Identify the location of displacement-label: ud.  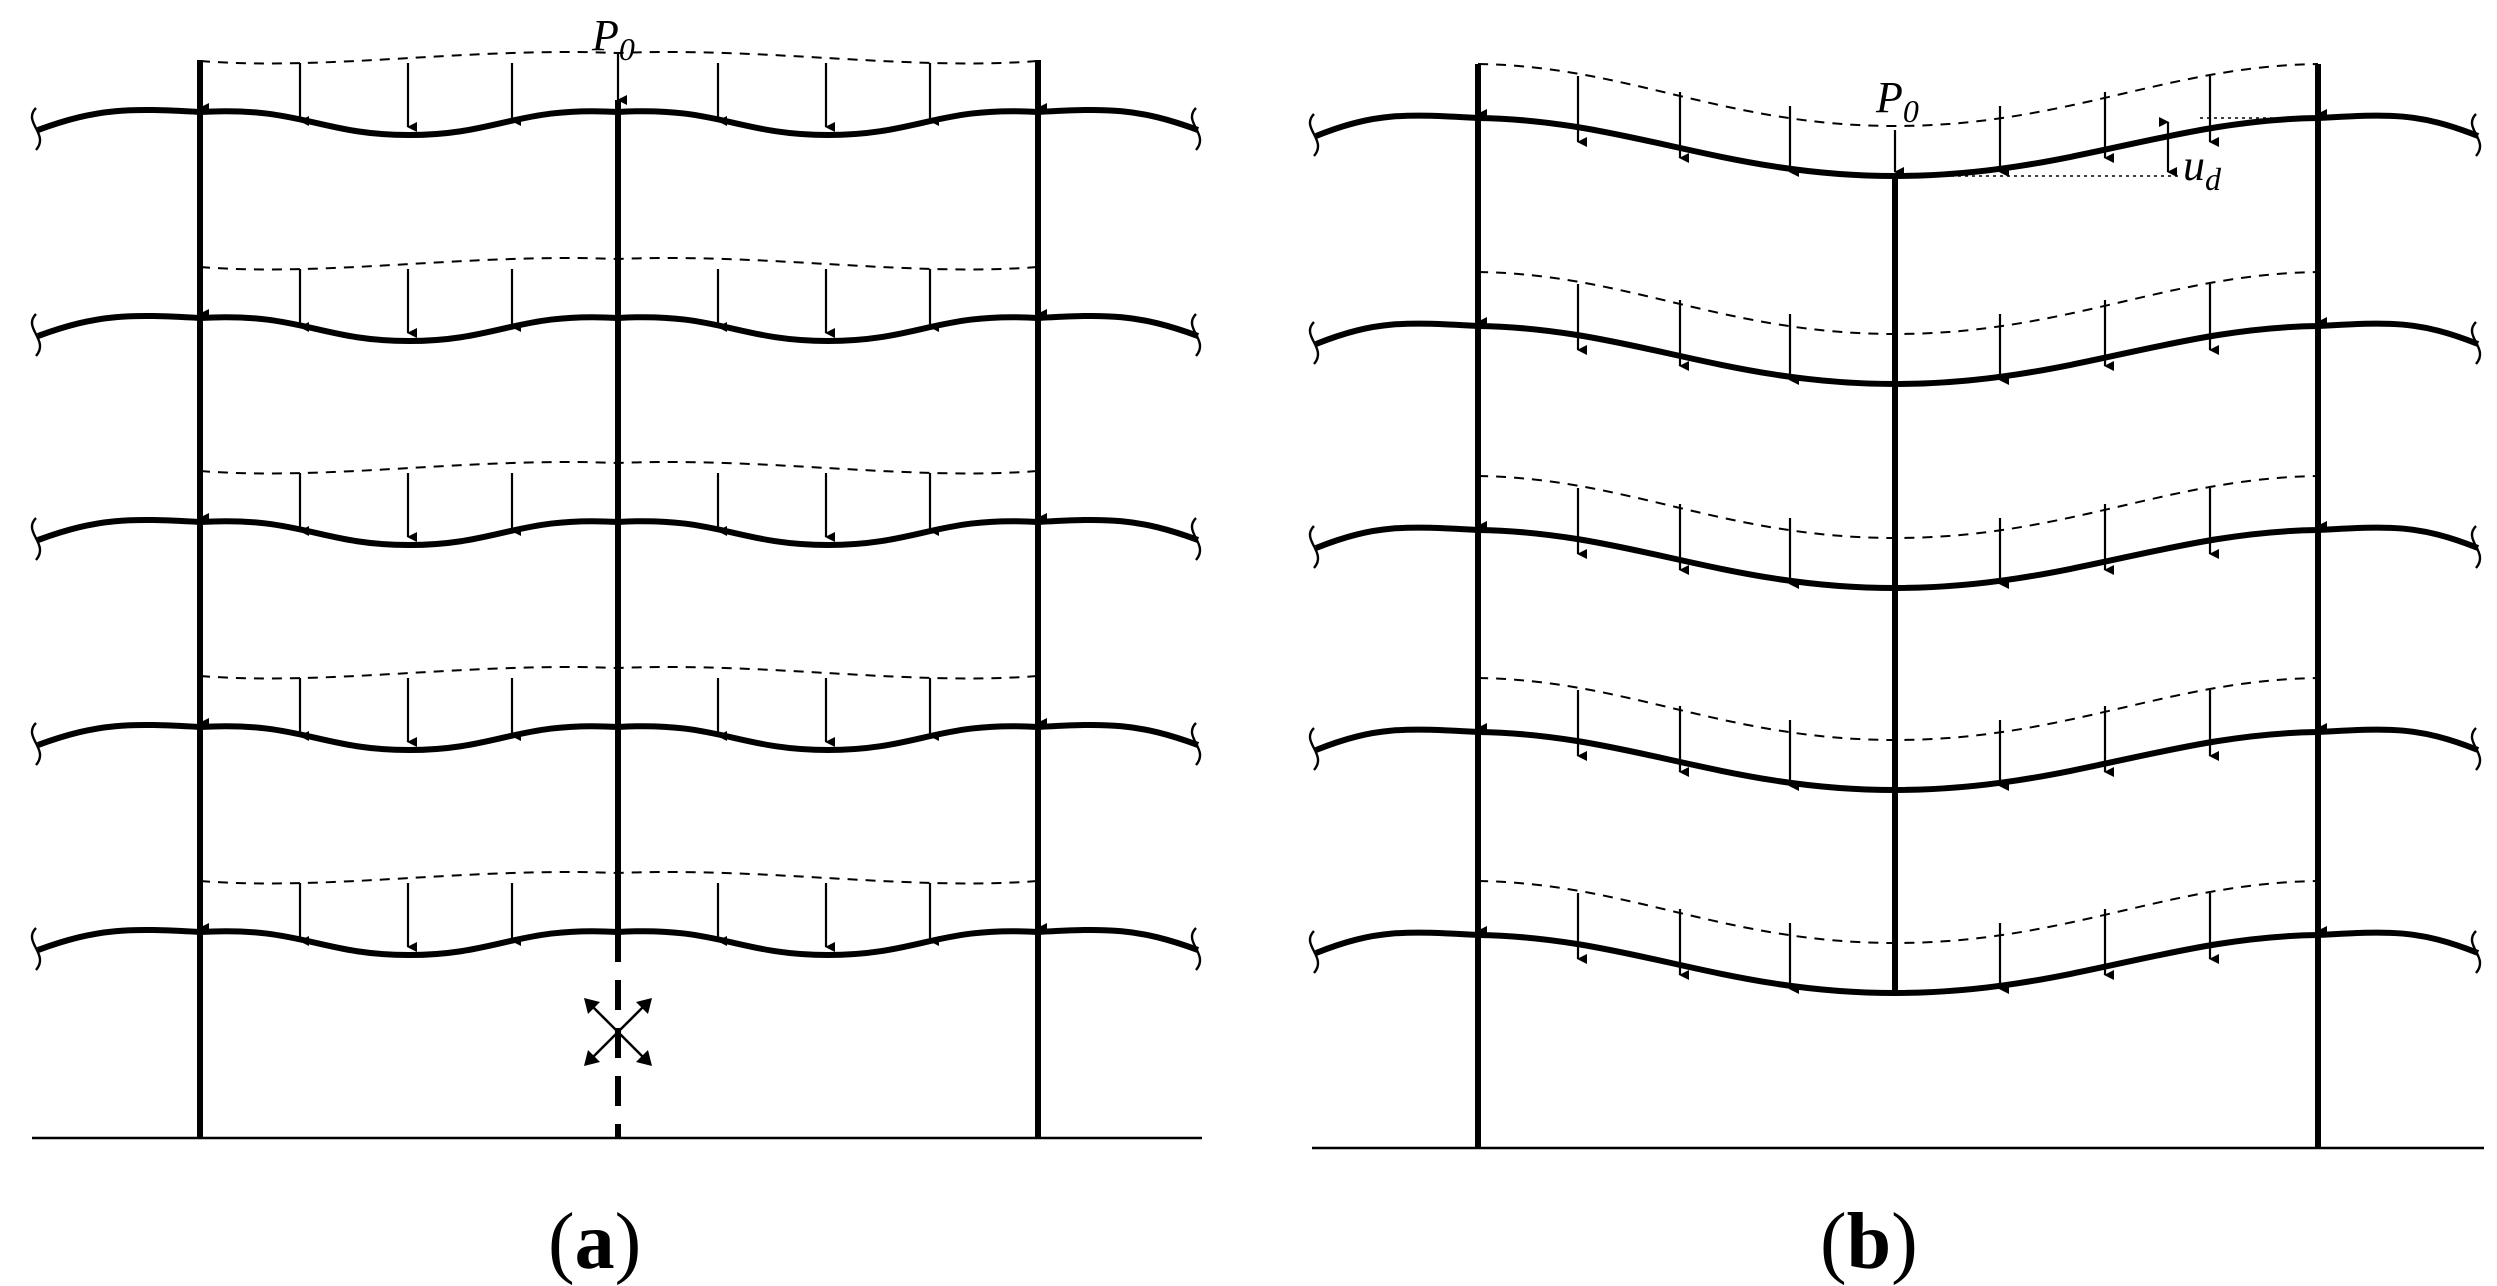
(2202, 169).